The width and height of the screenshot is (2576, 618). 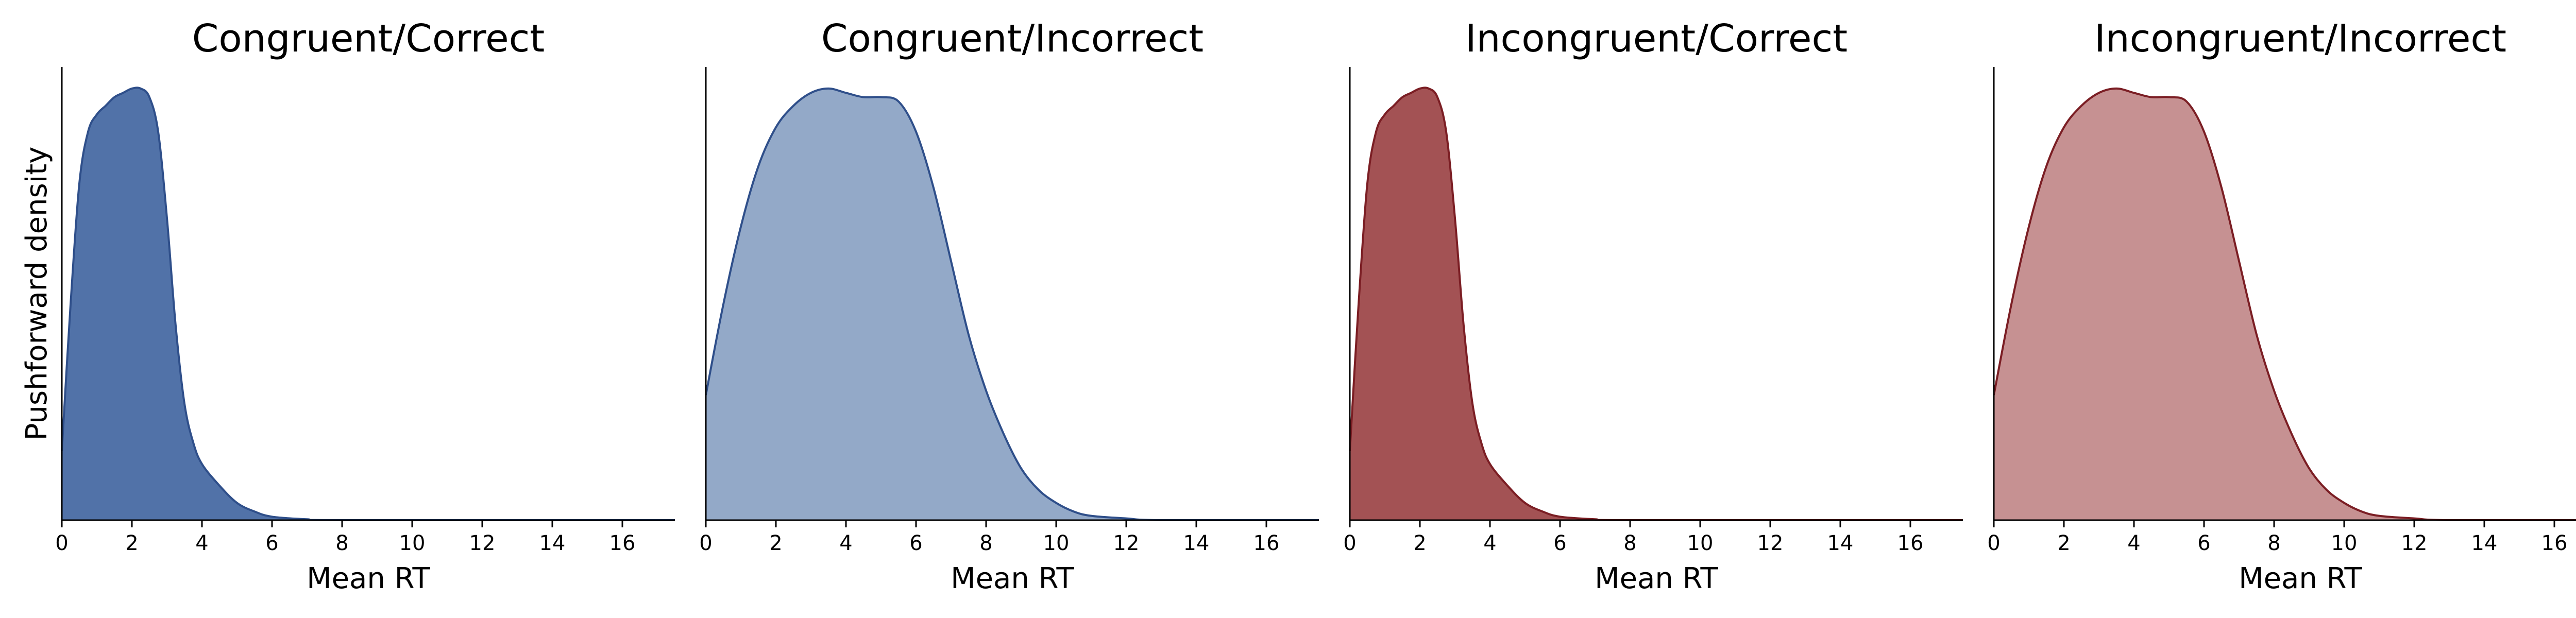 What do you see at coordinates (37, 294) in the screenshot?
I see `y-axis-label: Pushforward density` at bounding box center [37, 294].